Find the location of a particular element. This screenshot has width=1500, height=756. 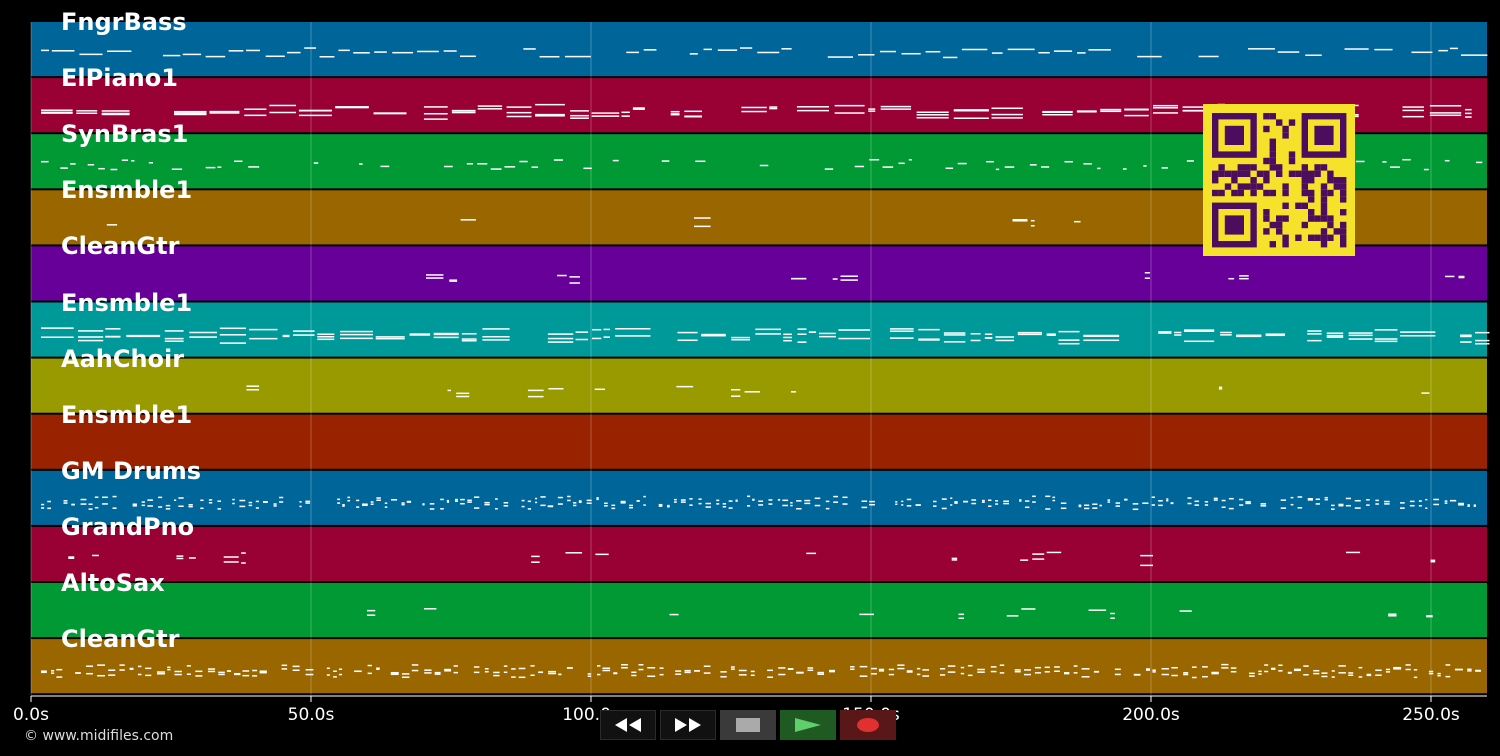

rewind-button is located at coordinates (628, 725).